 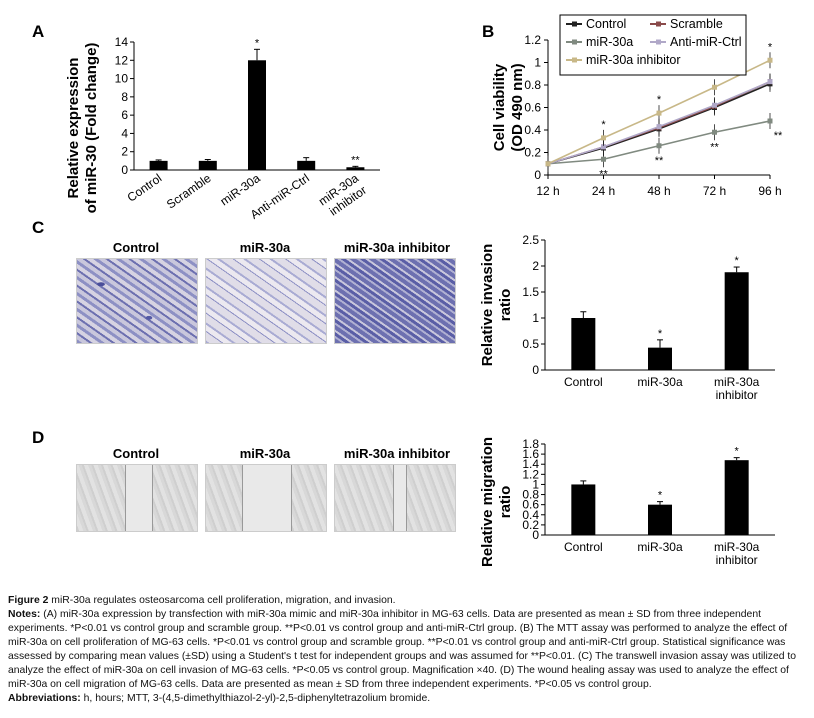 I want to click on caption-fig-label: Figure 2, so click(x=28, y=600).